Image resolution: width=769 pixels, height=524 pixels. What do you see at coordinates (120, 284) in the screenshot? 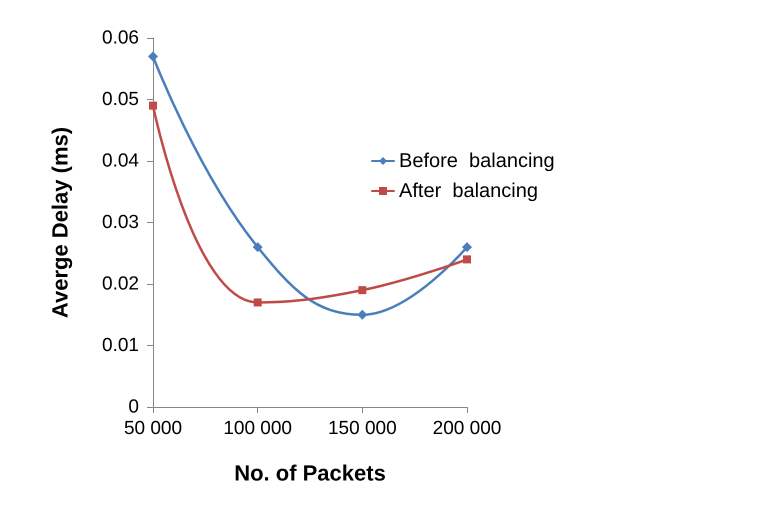
I see `y-tick-label: 0.02` at bounding box center [120, 284].